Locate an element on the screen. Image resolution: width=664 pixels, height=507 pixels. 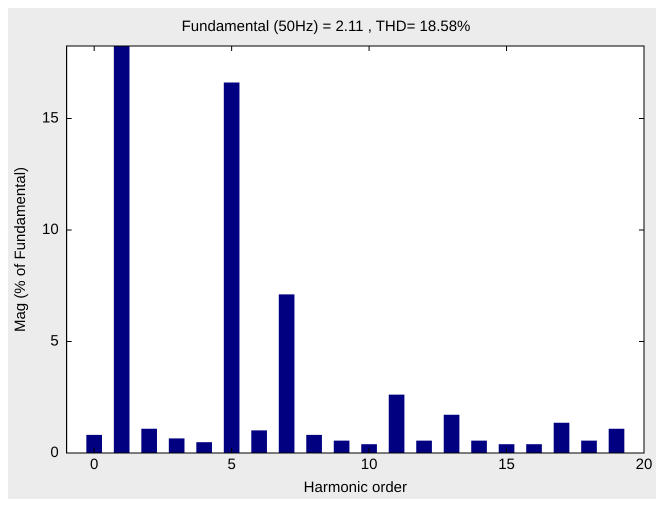
x-tick-label: 5 is located at coordinates (231, 465).